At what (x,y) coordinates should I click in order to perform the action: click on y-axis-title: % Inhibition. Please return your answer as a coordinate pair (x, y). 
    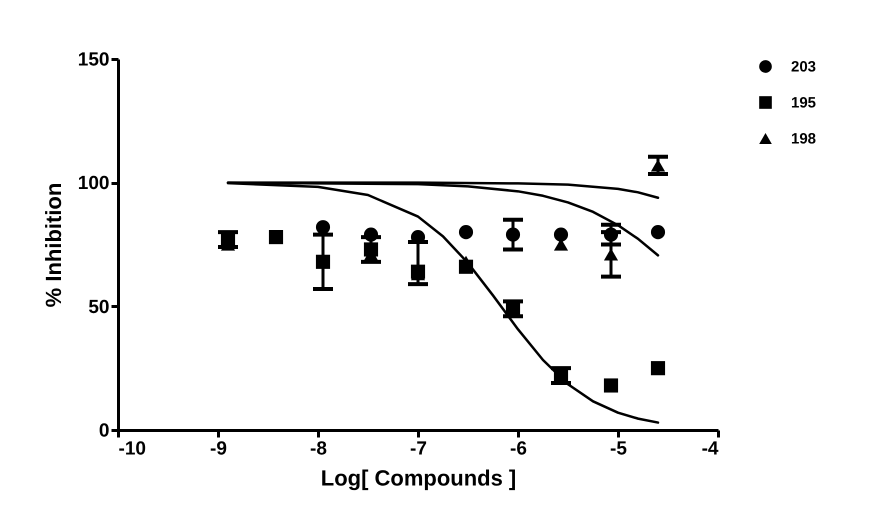
    Looking at the image, I should click on (53, 245).